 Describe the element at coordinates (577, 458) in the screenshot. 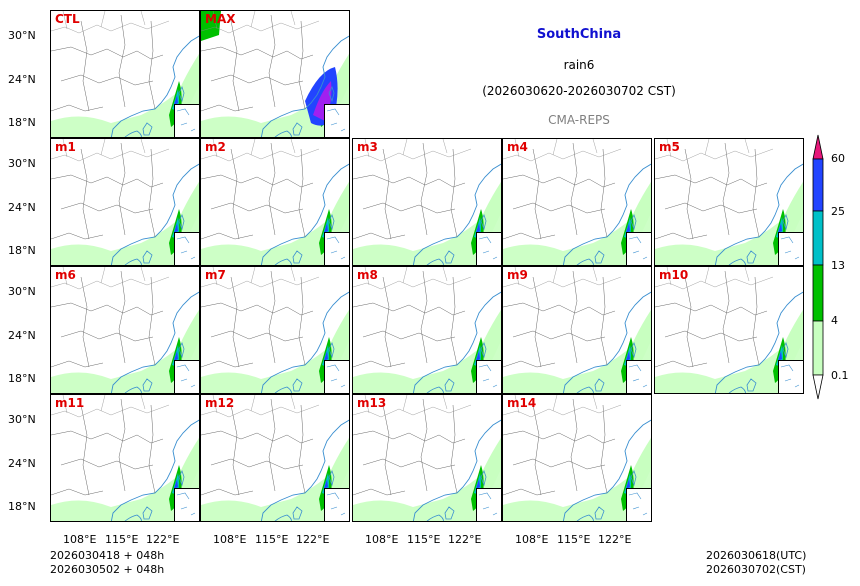

I see `map-panel-m14: m14` at that location.